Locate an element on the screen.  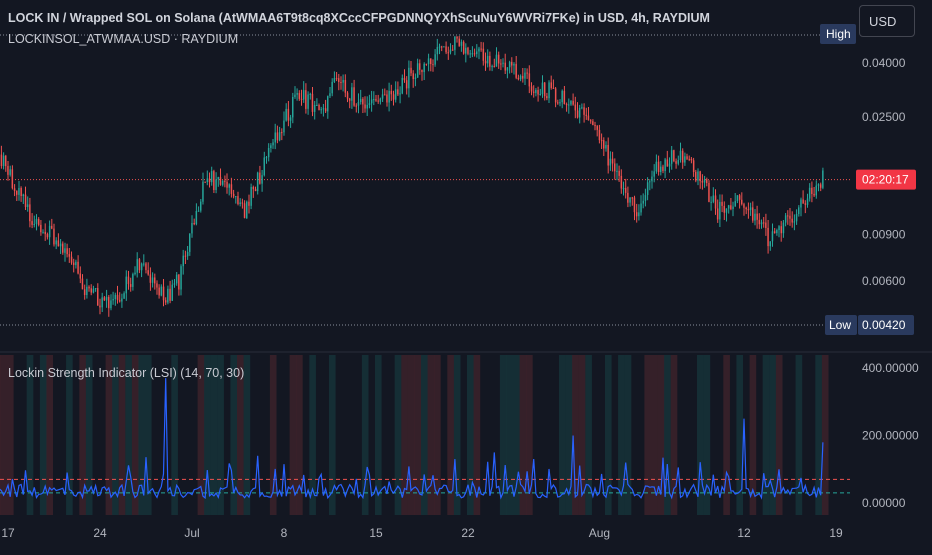
price-axis-label: 0.04000 is located at coordinates (884, 63).